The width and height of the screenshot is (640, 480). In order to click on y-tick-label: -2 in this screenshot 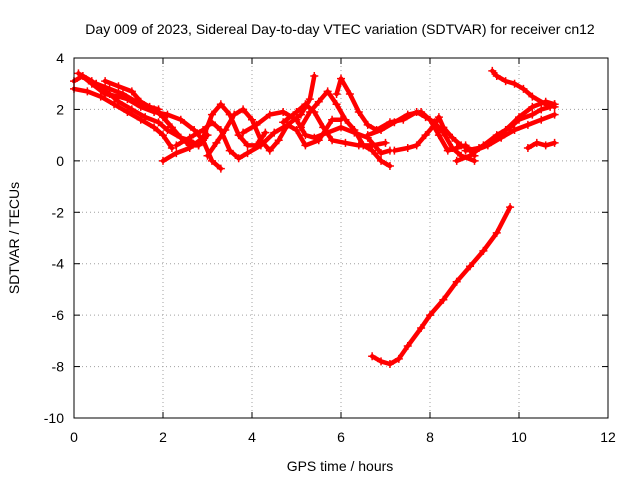, I will do `click(58, 212)`.